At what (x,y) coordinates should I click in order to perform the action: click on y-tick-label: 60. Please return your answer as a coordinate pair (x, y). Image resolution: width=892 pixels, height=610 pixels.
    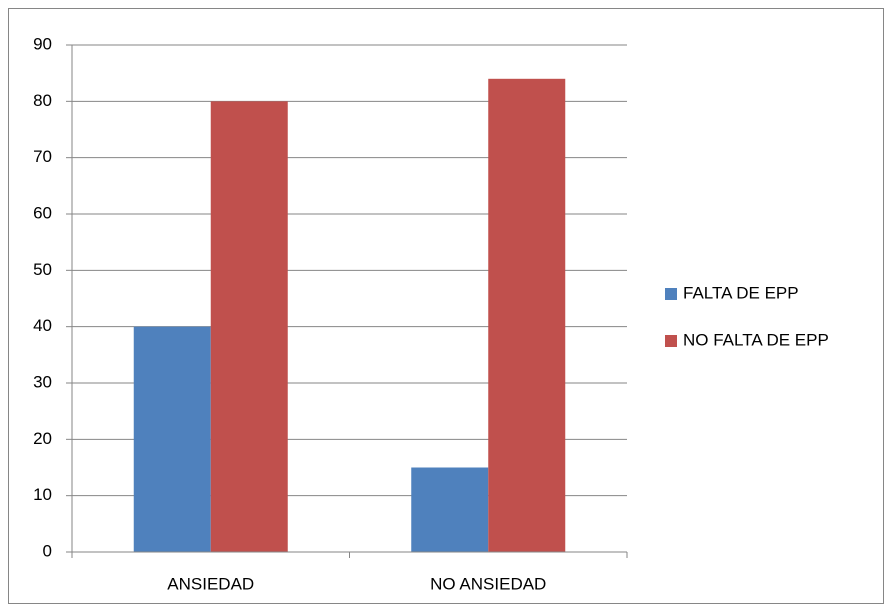
    Looking at the image, I should click on (42, 212).